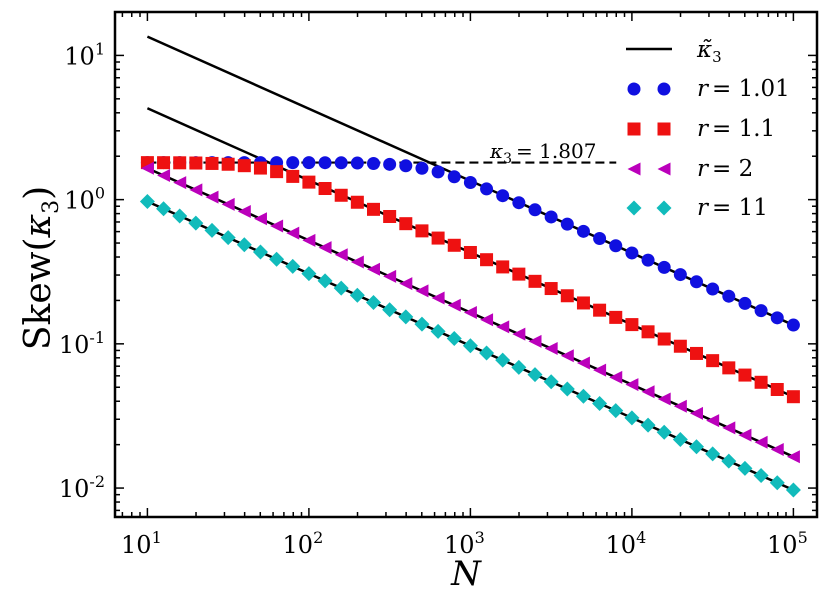  What do you see at coordinates (82, 343) in the screenshot?
I see `y-tick-label: 10⁻¹` at bounding box center [82, 343].